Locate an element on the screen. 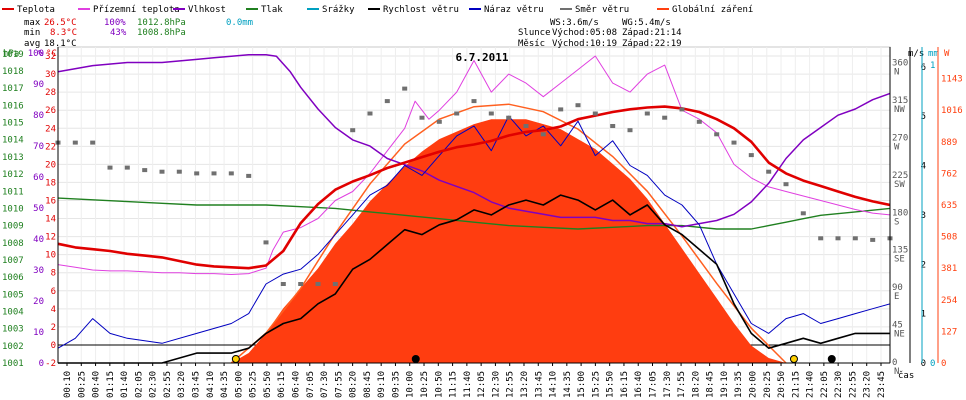 The width and height of the screenshot is (966, 400). humidity-tick-label: 90 is located at coordinates (38, 85).